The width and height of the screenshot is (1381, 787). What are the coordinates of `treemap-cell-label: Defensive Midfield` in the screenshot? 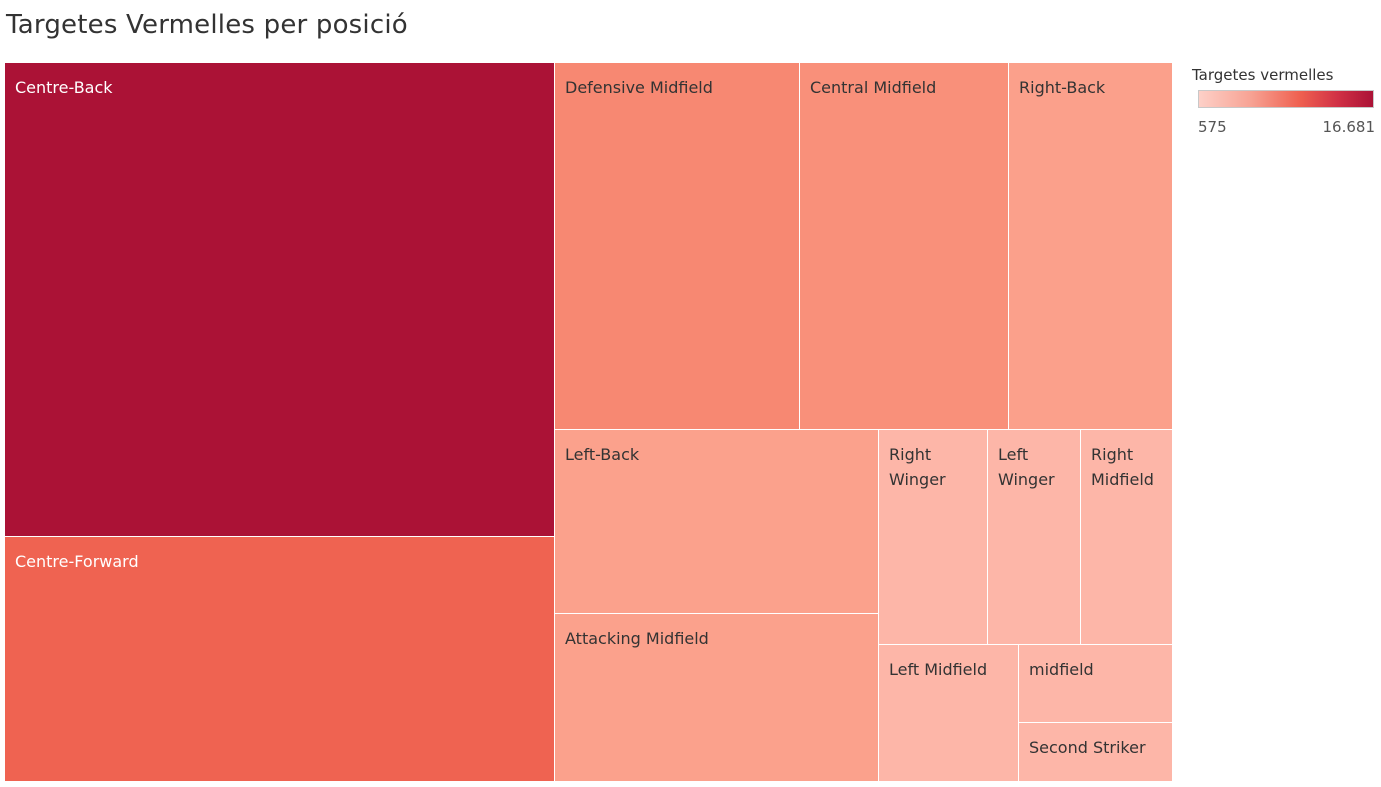 It's located at (639, 87).